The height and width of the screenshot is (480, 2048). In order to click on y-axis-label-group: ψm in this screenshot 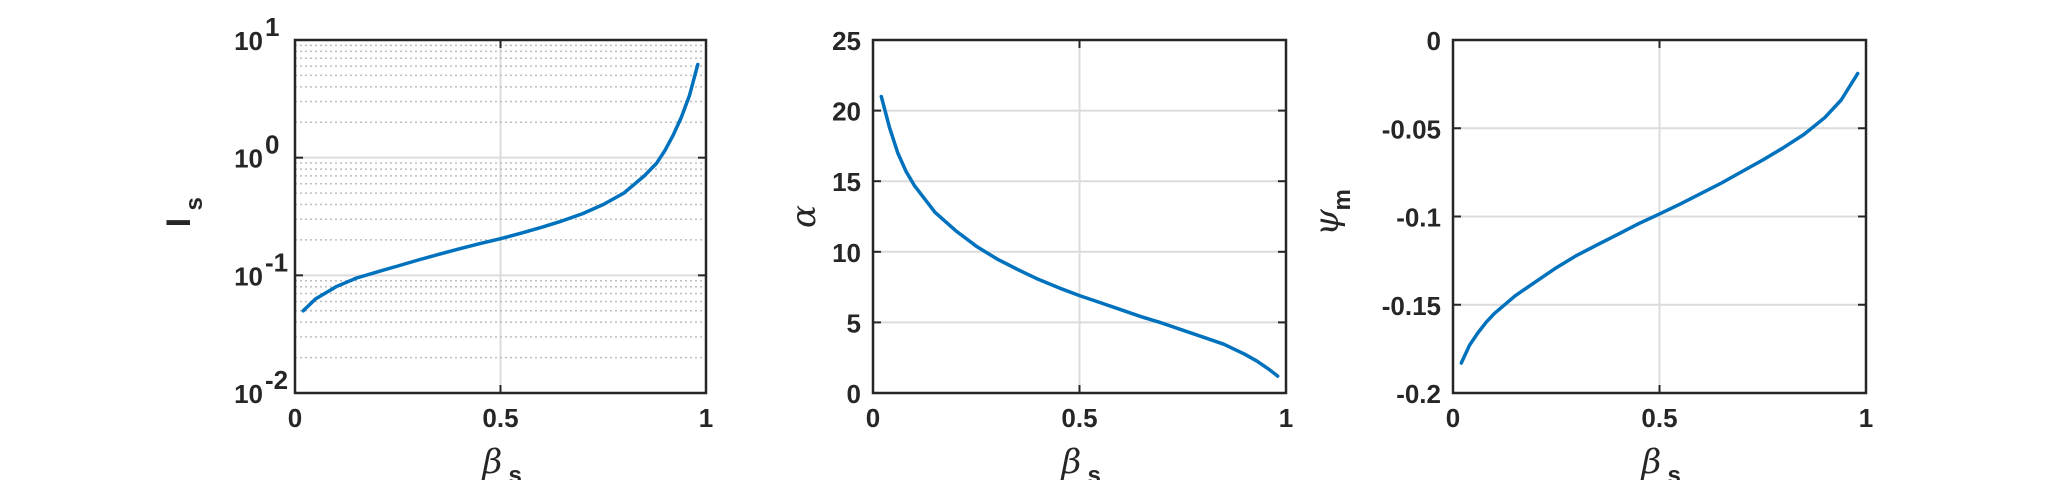, I will do `click(1331, 212)`.